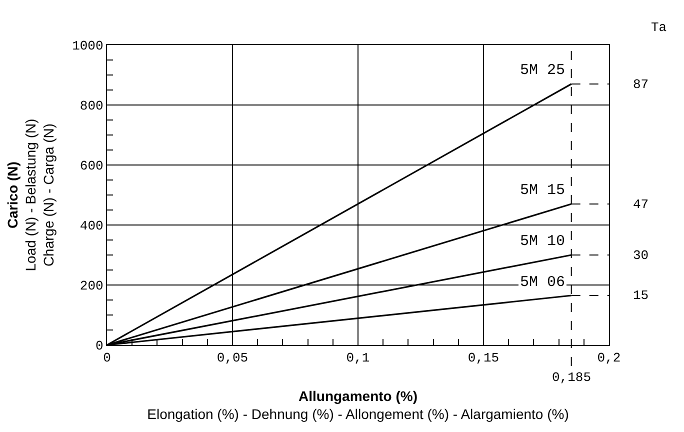 The height and width of the screenshot is (432, 684). I want to click on y-tick-label: 0, so click(99, 346).